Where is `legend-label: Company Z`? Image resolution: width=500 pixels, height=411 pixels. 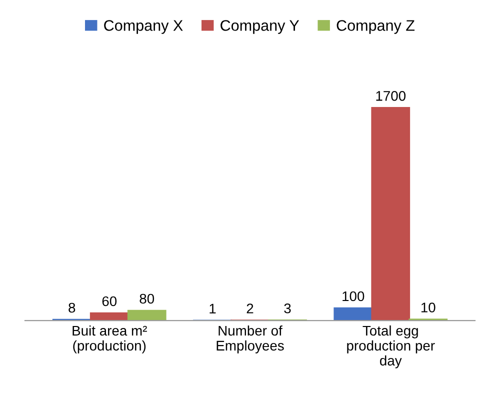 legend-label: Company Z is located at coordinates (375, 27).